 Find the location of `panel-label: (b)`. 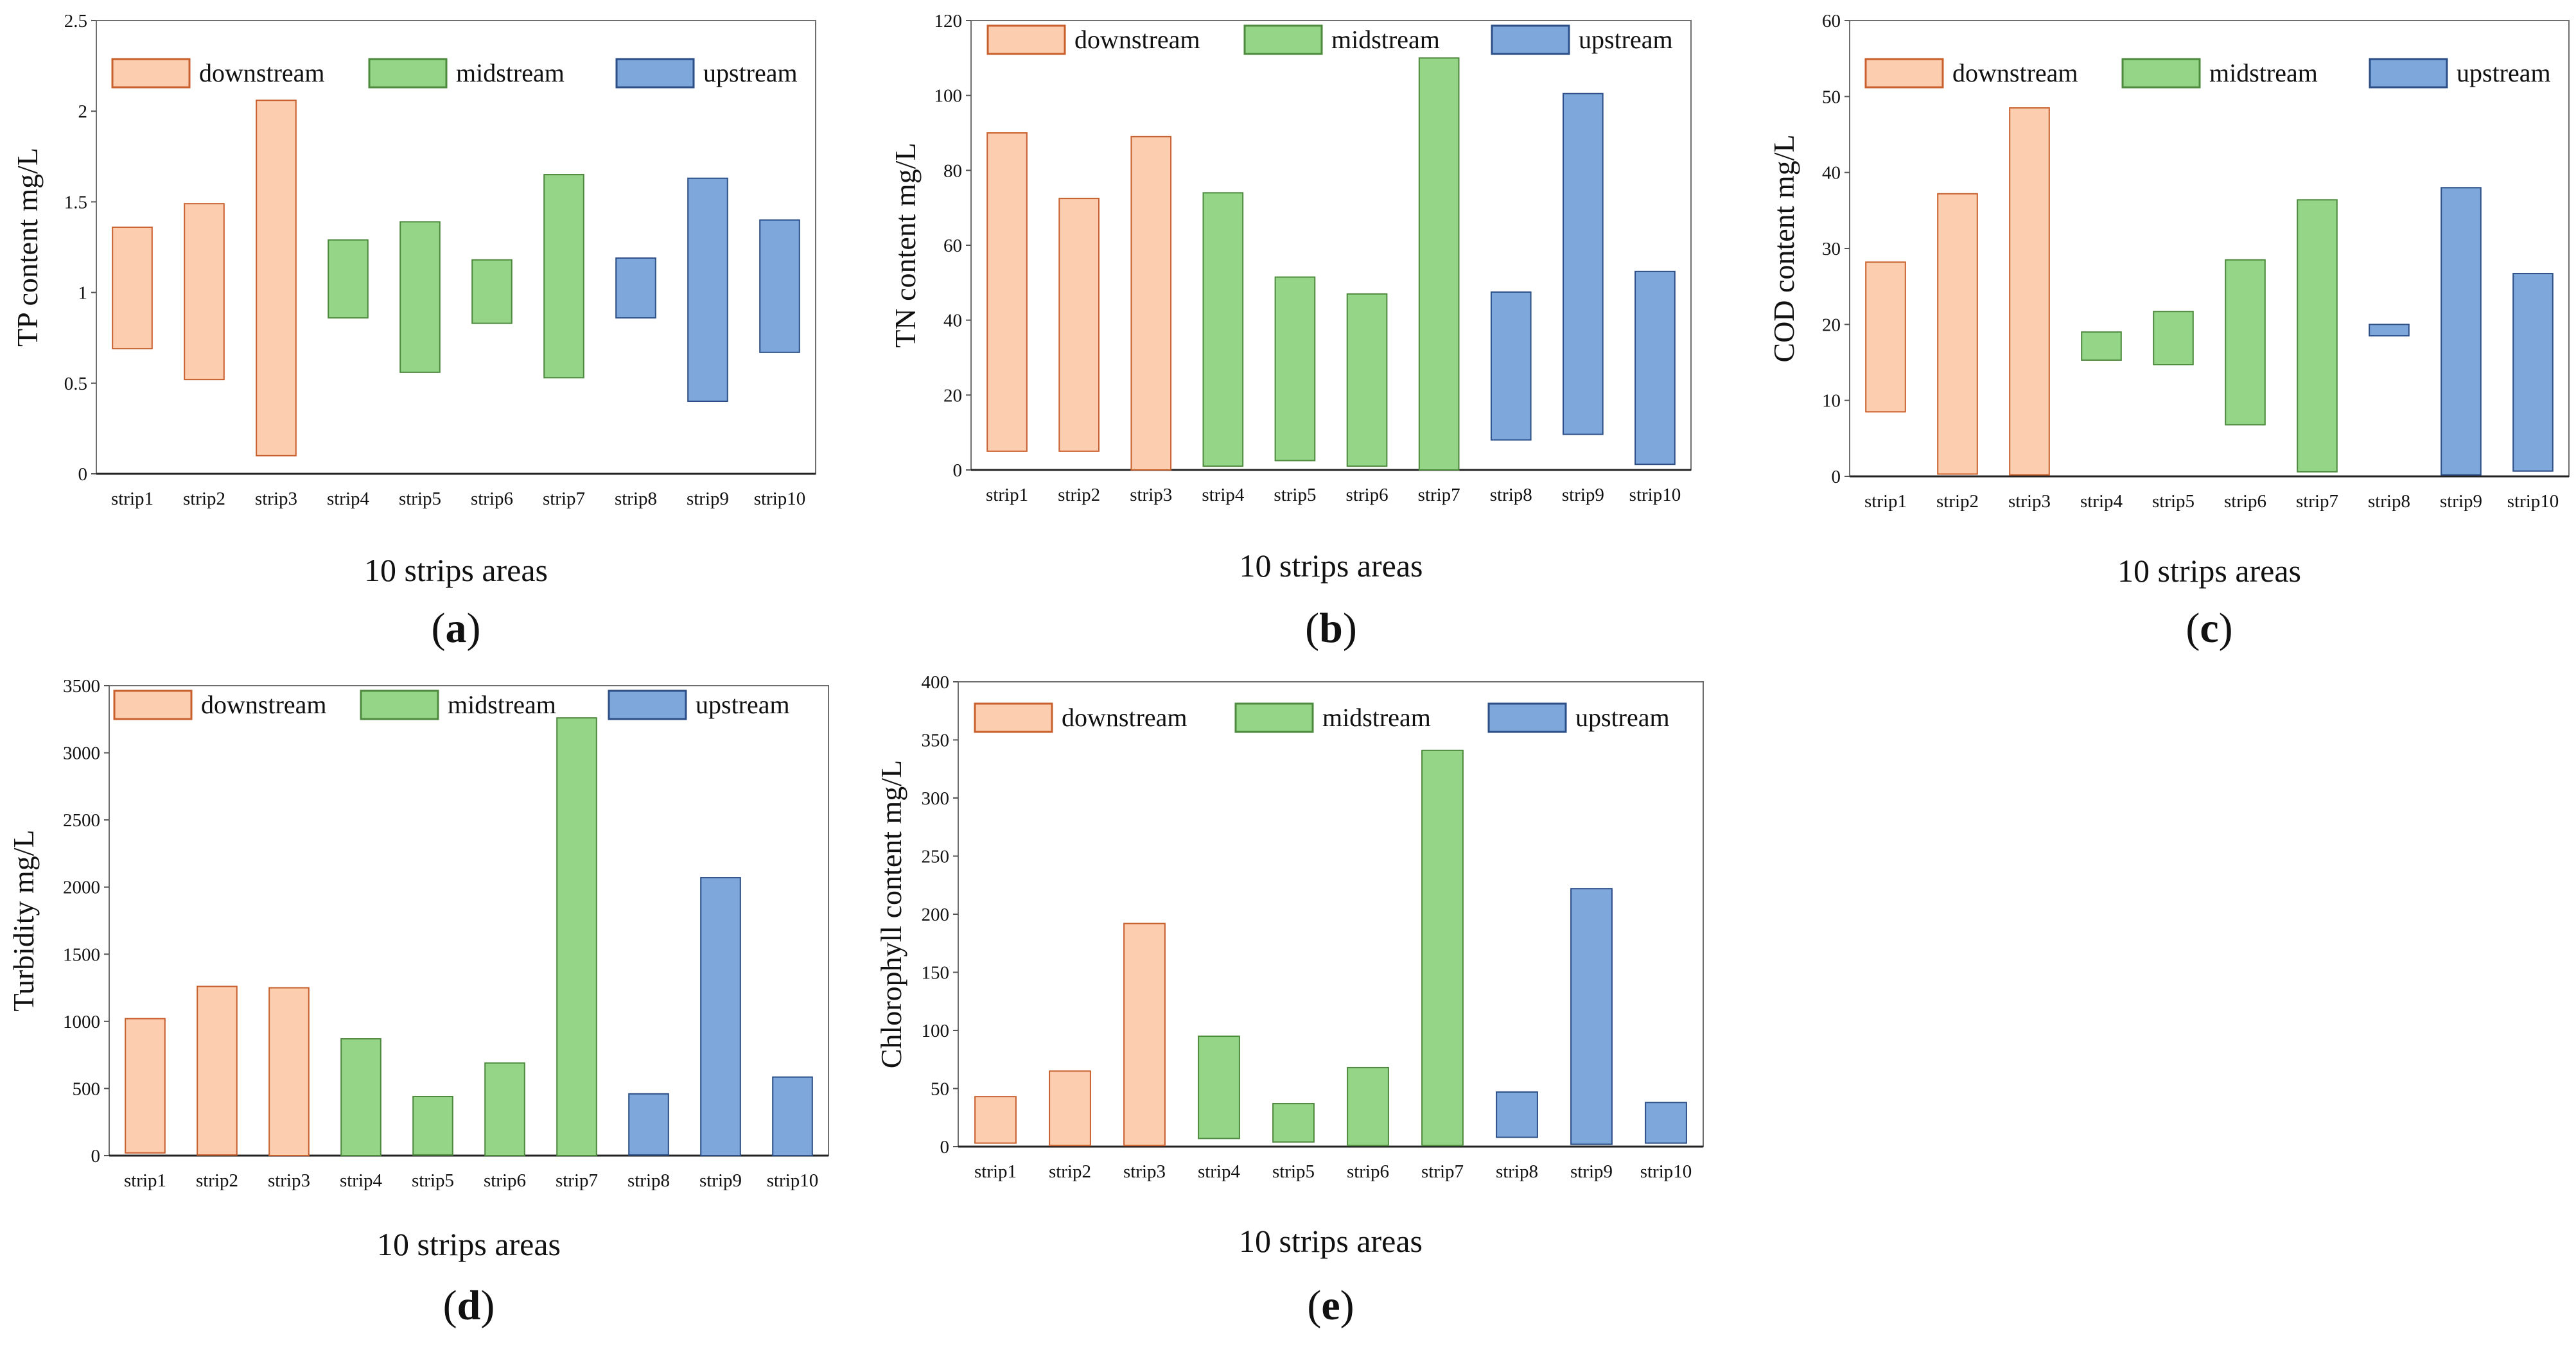

panel-label: (b) is located at coordinates (1331, 628).